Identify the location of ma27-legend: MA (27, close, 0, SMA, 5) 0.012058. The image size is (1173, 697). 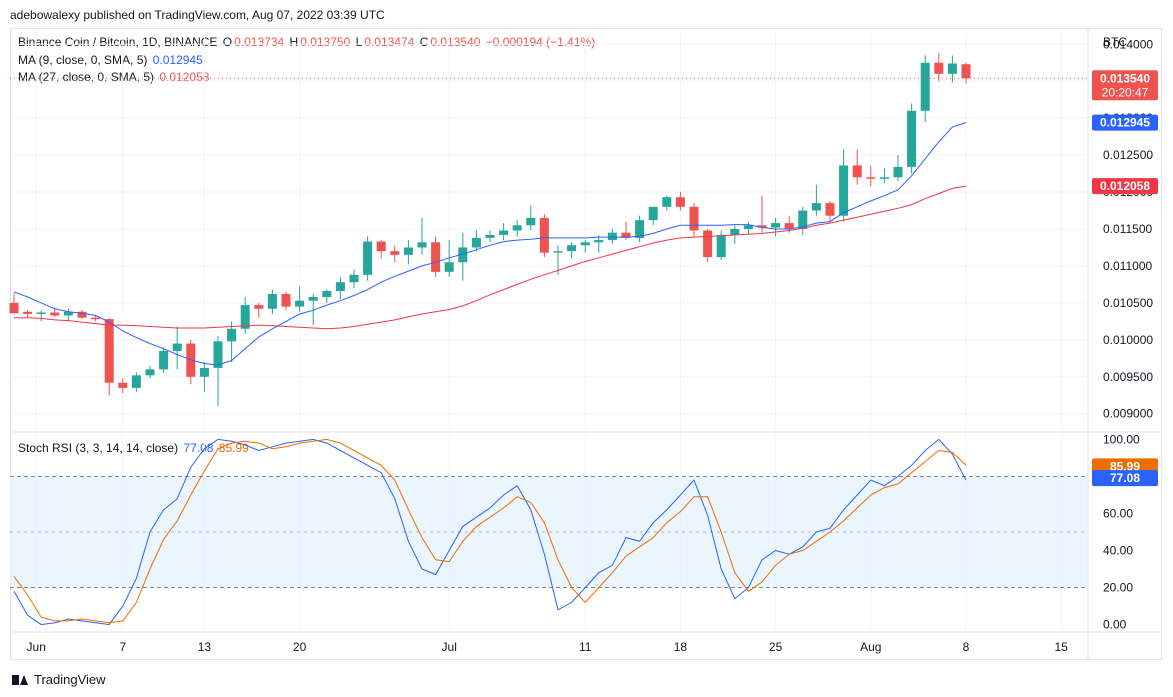
(114, 77).